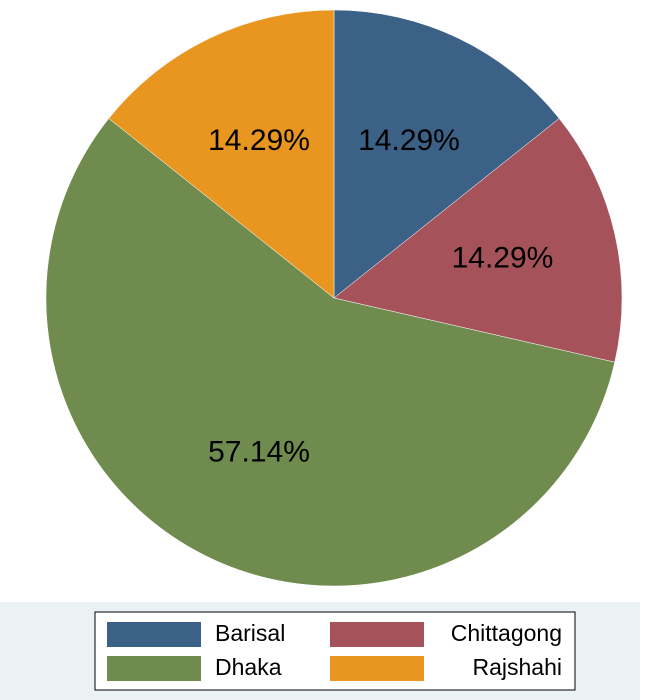 Image resolution: width=646 pixels, height=700 pixels. Describe the element at coordinates (259, 452) in the screenshot. I see `data-label: 57.14%` at that location.